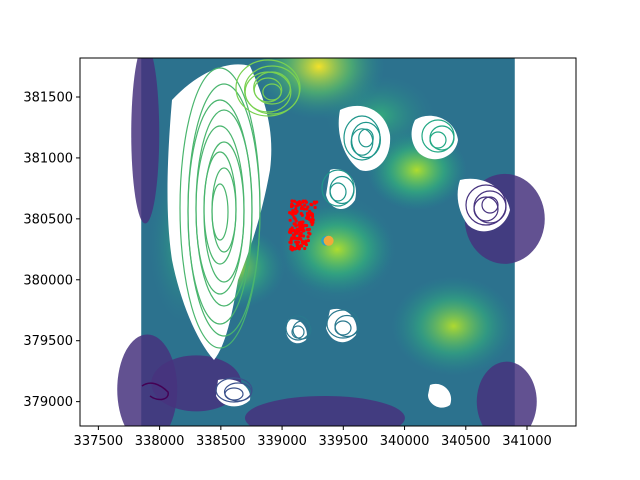 This screenshot has width=640, height=480. I want to click on marker-points, so click(327, 240).